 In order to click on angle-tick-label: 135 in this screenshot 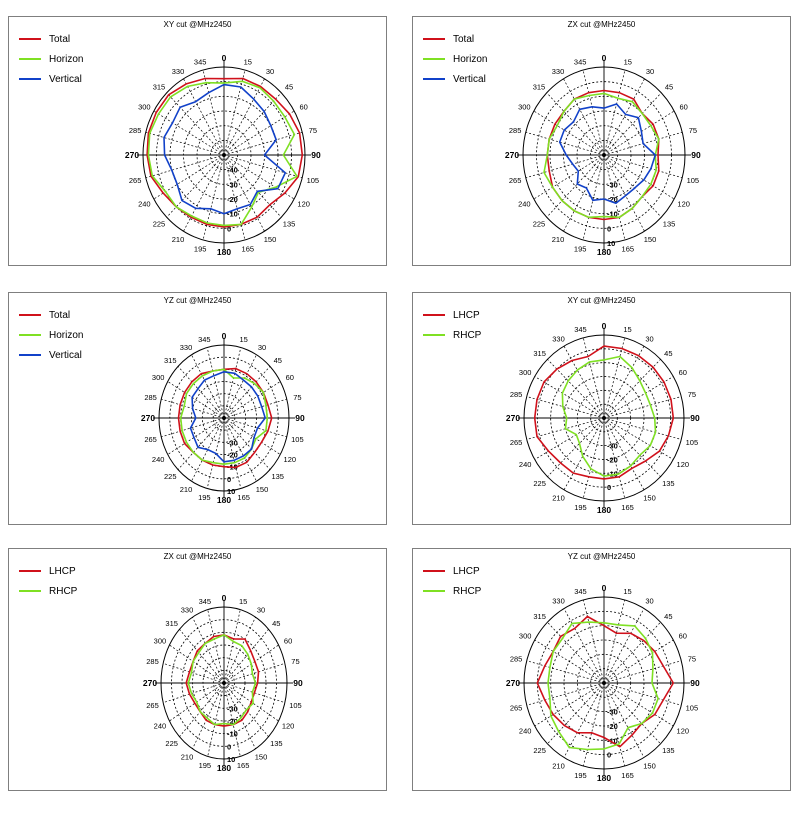, I will do `click(668, 750)`.